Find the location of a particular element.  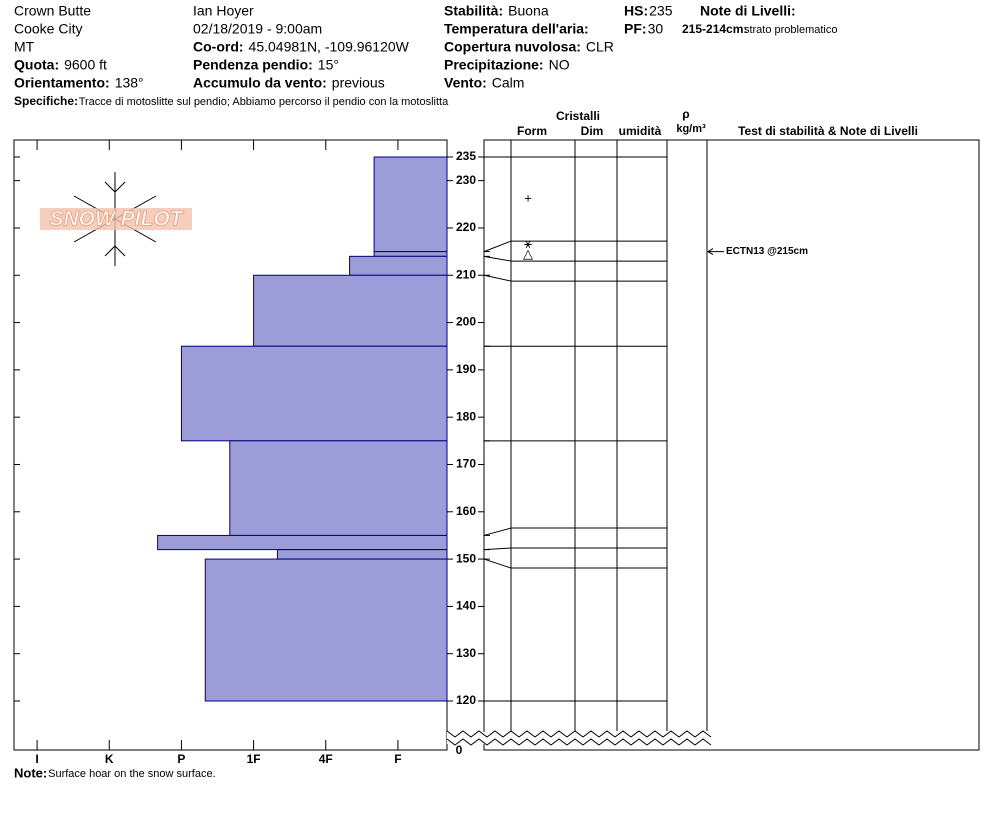

logo-band is located at coordinates (116, 219).